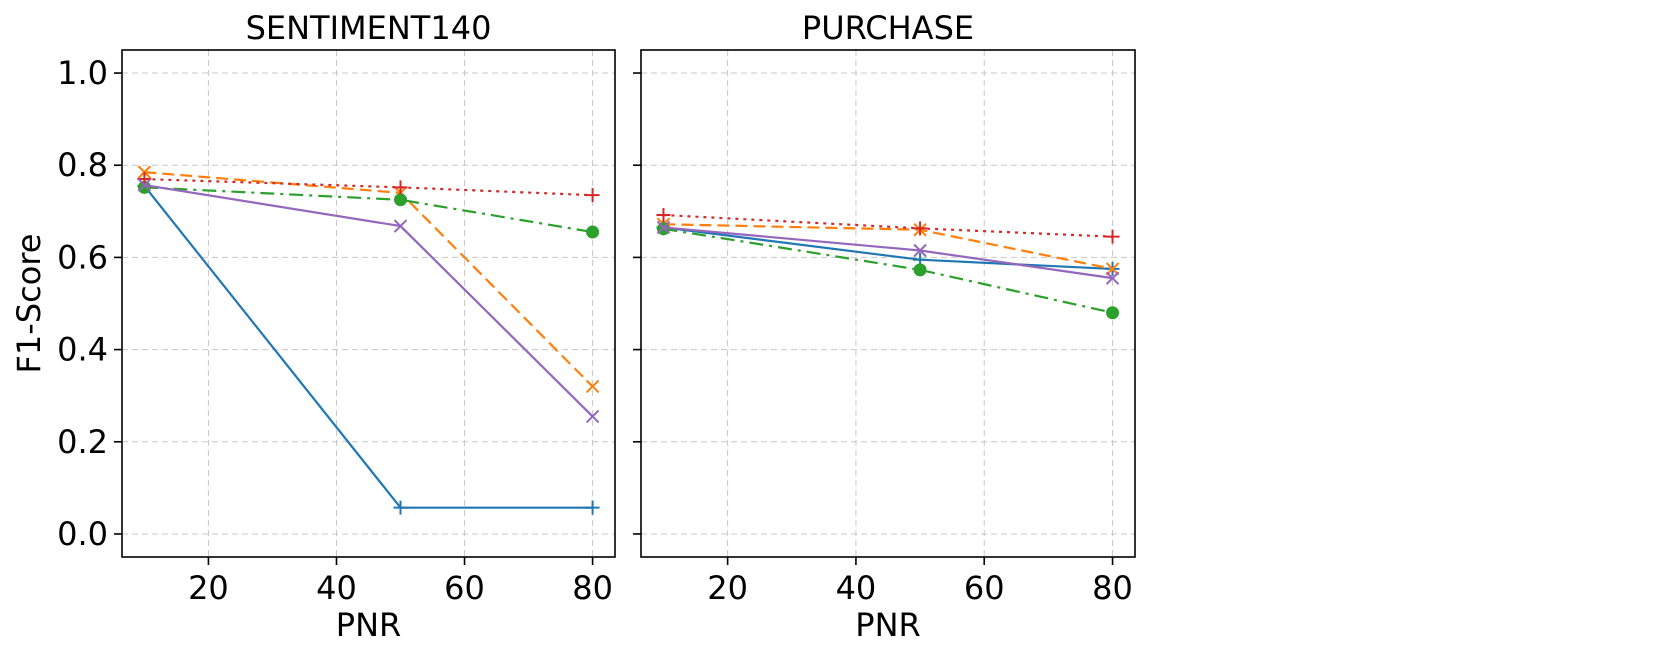  What do you see at coordinates (82, 442) in the screenshot?
I see `y-tick-label: 0.2` at bounding box center [82, 442].